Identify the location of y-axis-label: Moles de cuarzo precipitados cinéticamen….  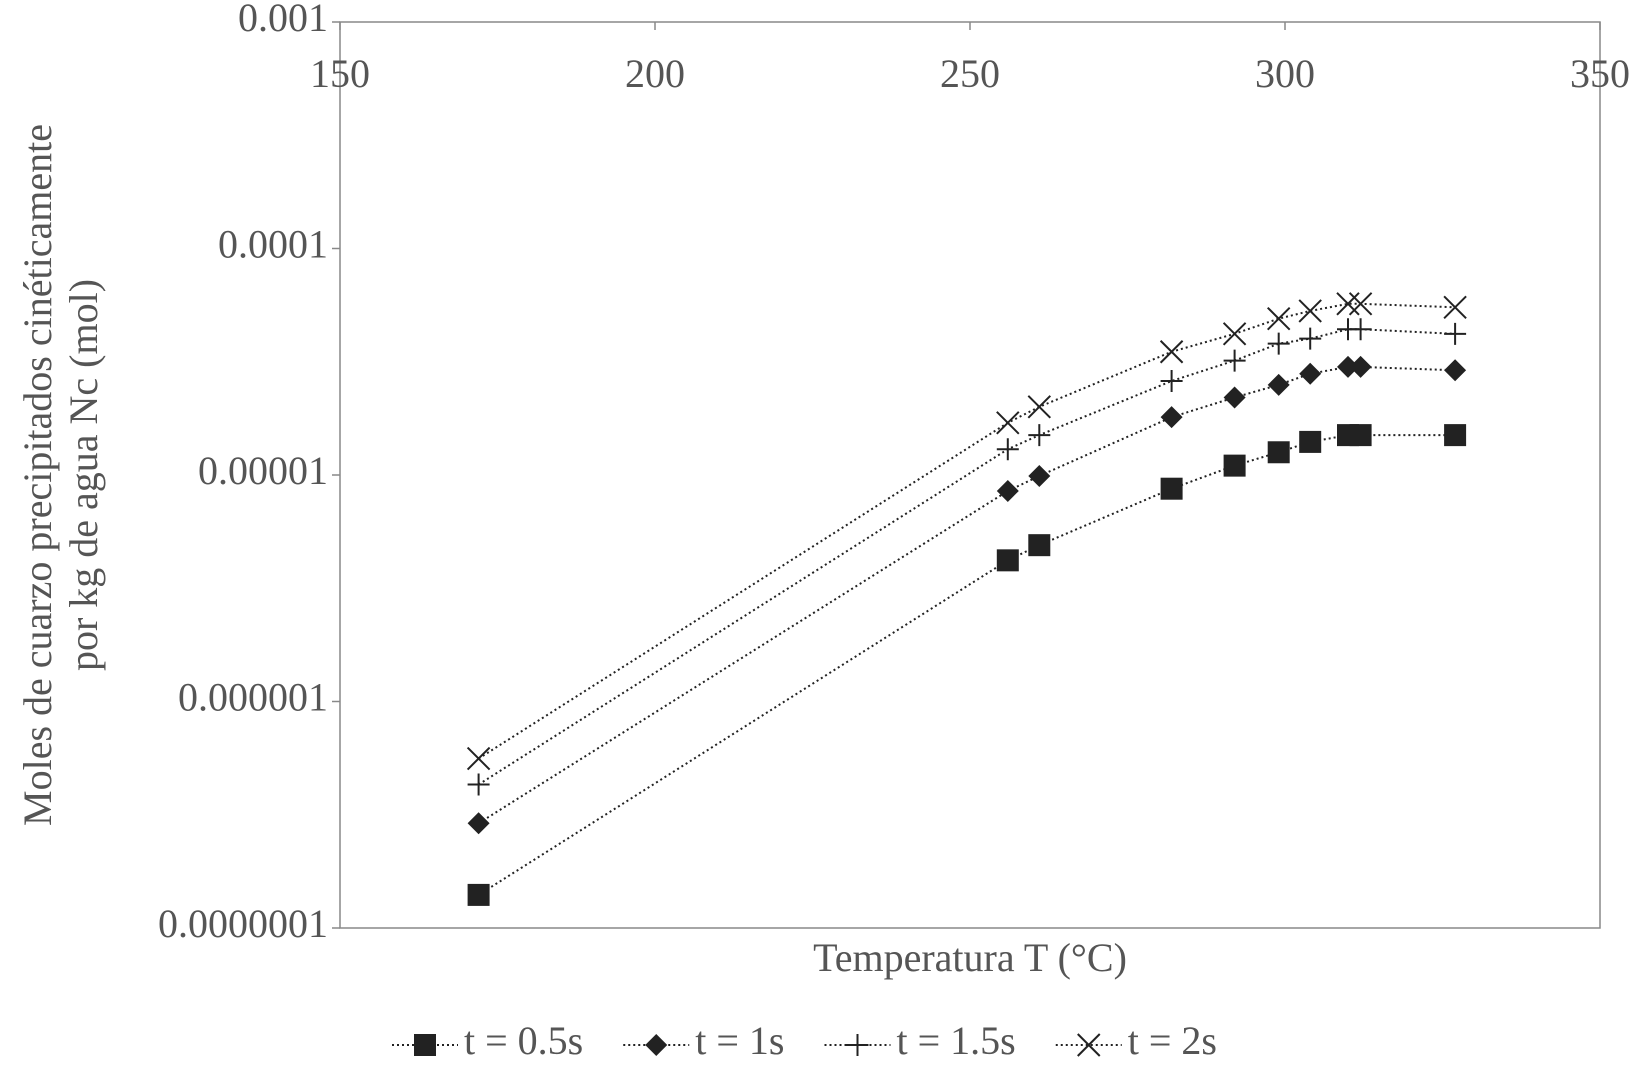
(60, 475).